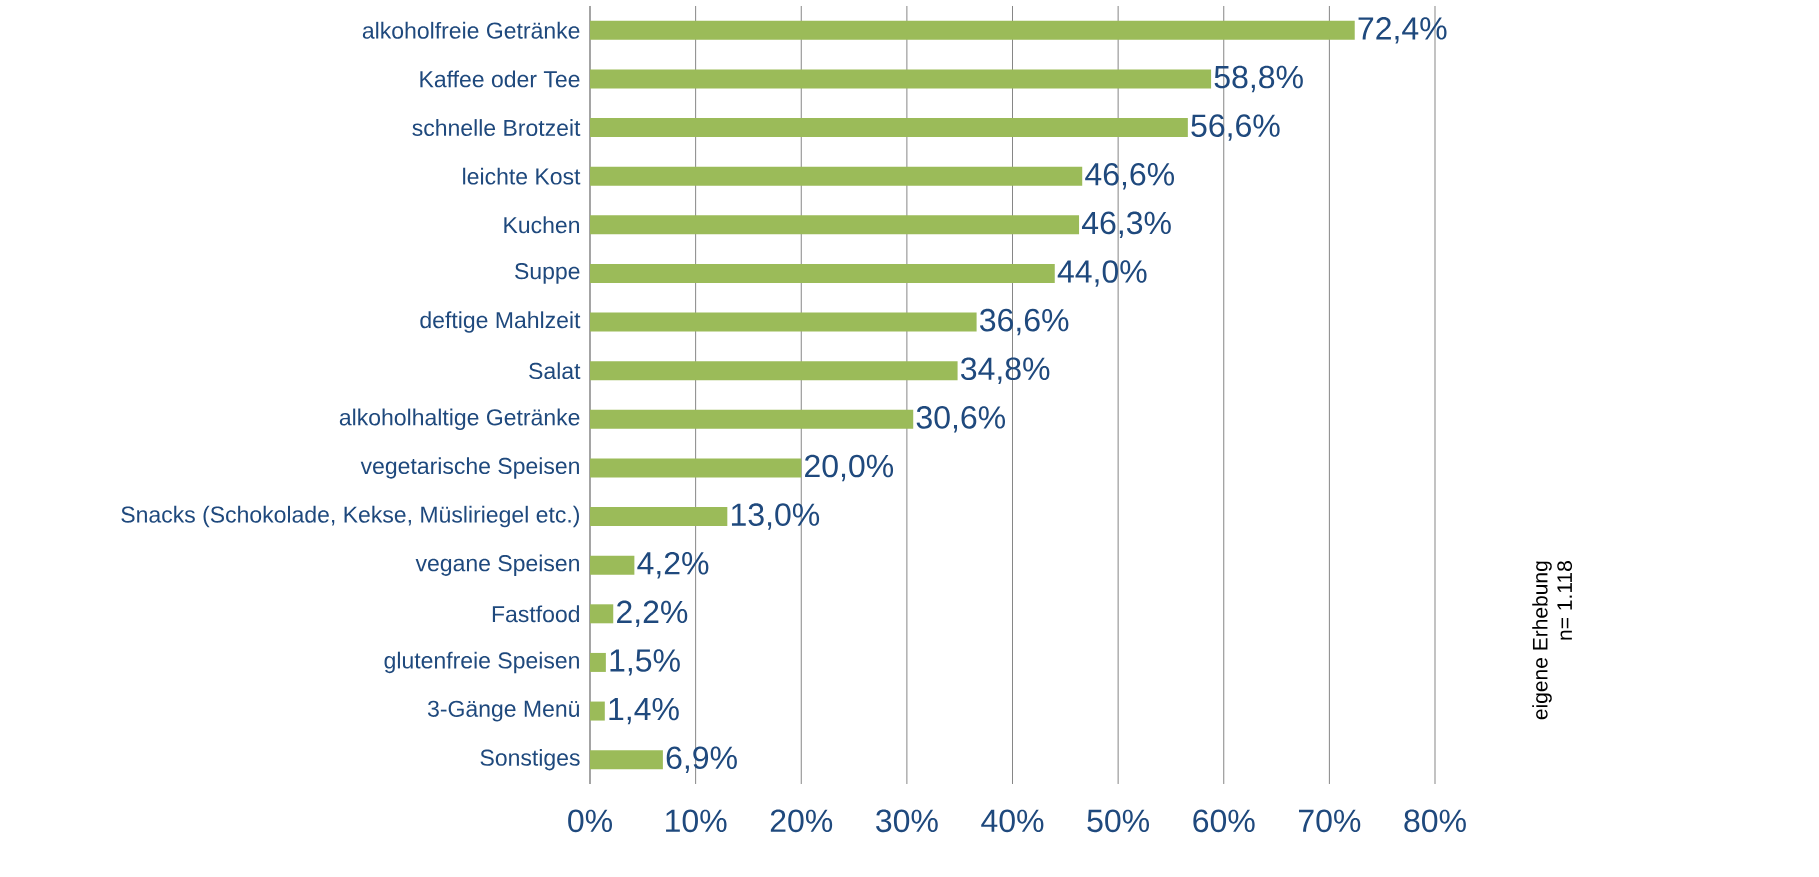  What do you see at coordinates (530, 759) in the screenshot?
I see `y-tick-label: Sonstiges` at bounding box center [530, 759].